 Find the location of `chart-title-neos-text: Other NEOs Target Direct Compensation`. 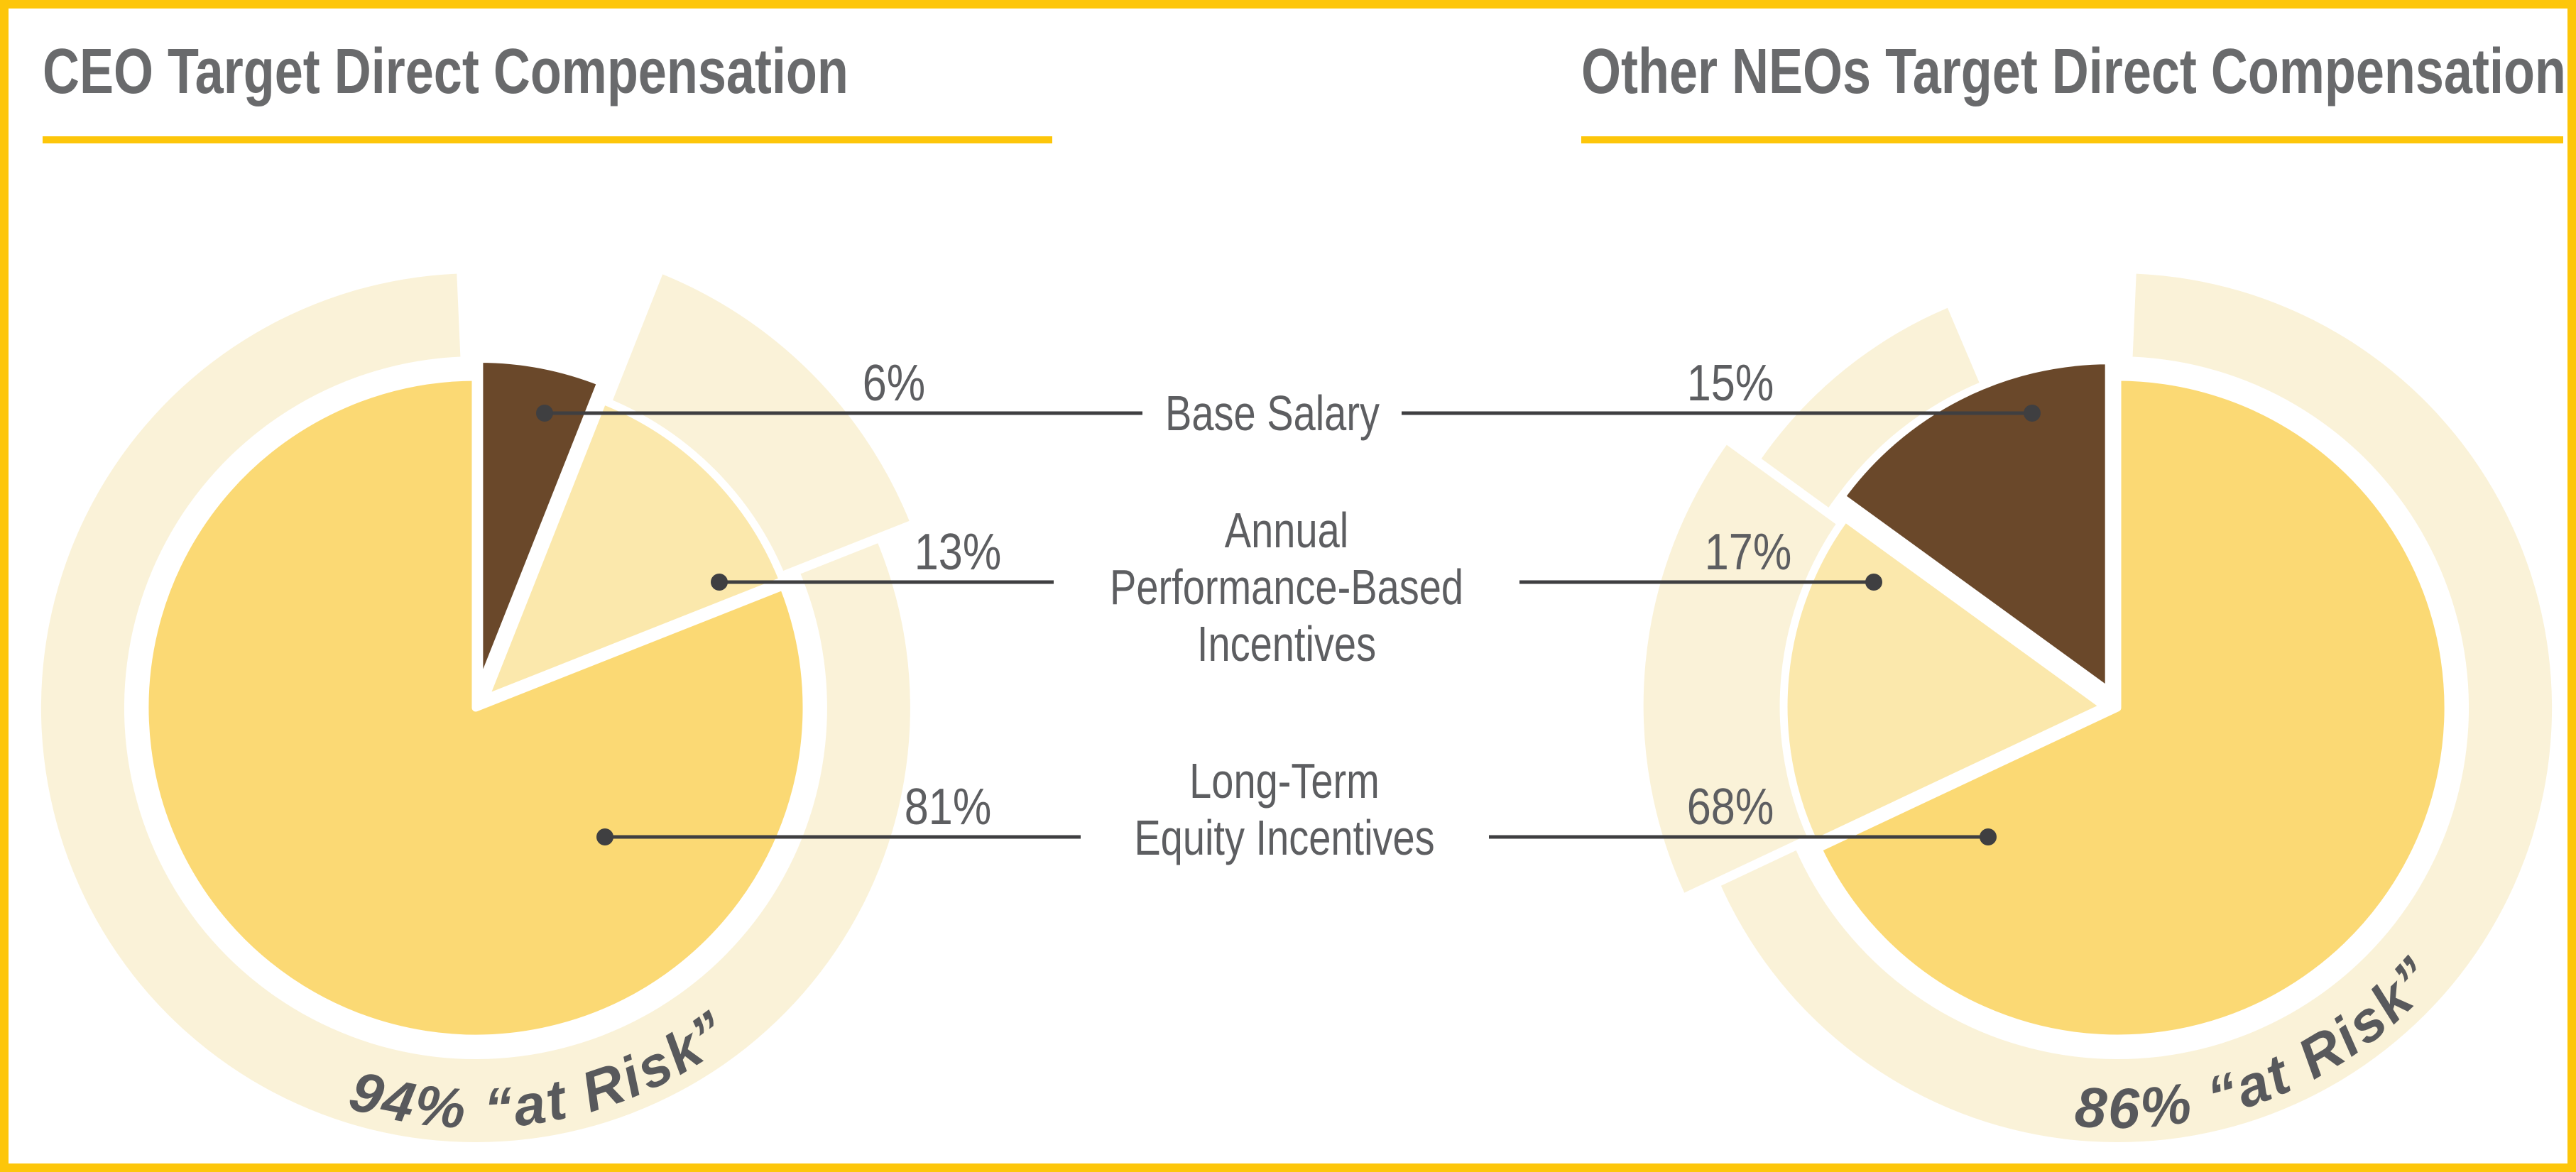

chart-title-neos-text: Other NEOs Target Direct Compensation is located at coordinates (2073, 71).